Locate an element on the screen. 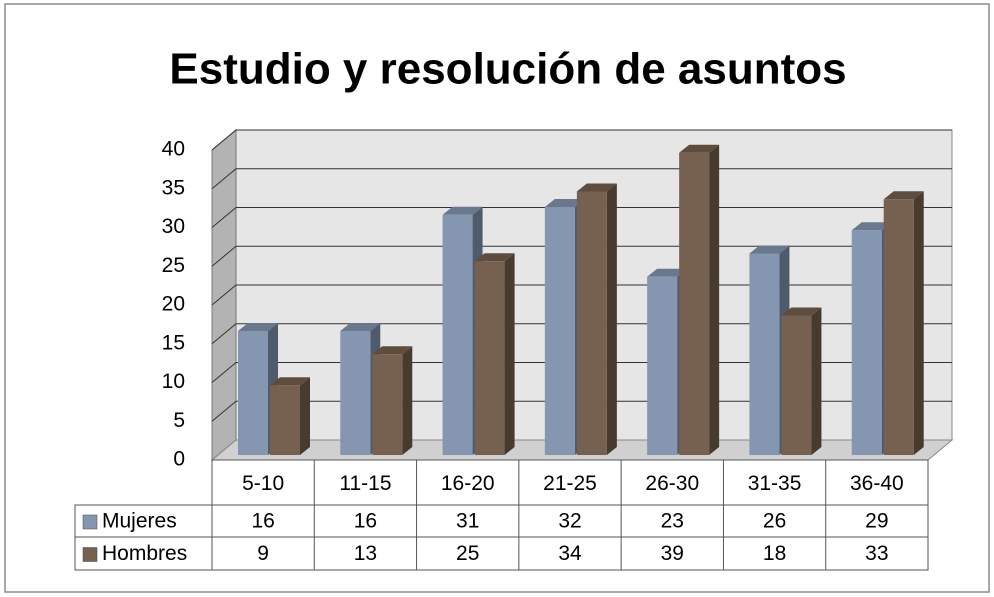  x-tick-label: 31-35 is located at coordinates (775, 483).